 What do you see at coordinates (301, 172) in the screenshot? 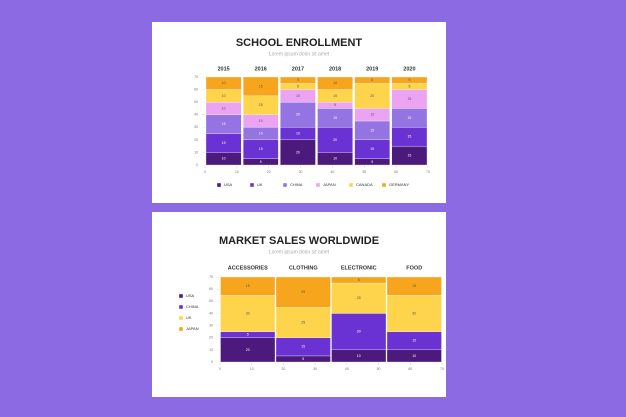
I see `x-tick-label: 30` at bounding box center [301, 172].